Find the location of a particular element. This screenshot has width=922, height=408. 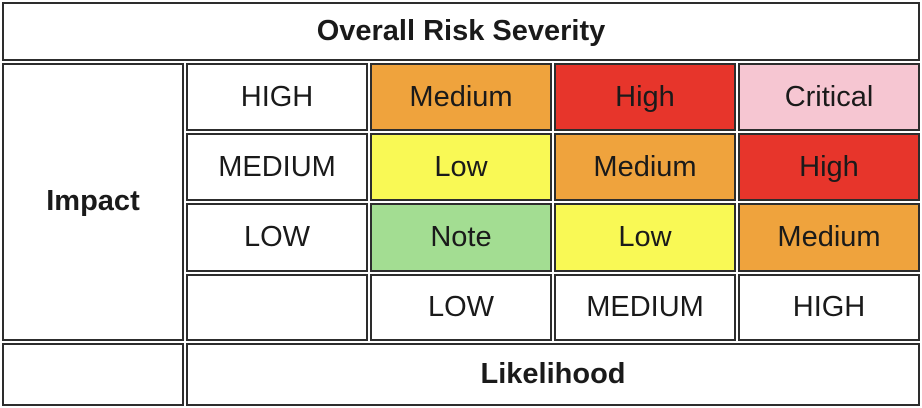

risk-cell-impact-low-likelihood-medium: Low is located at coordinates (645, 237).